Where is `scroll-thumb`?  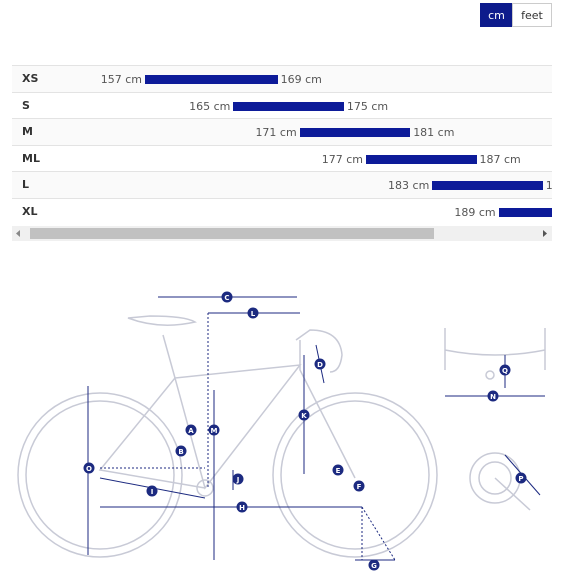
scroll-thumb is located at coordinates (232, 233).